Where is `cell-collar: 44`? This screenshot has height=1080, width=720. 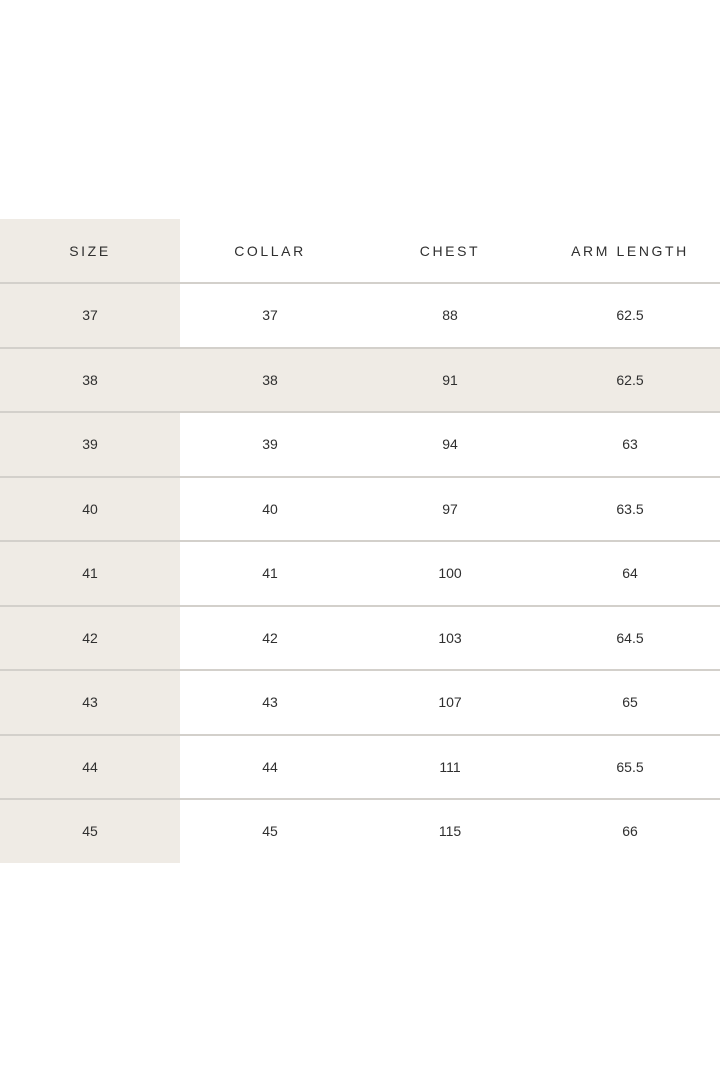 cell-collar: 44 is located at coordinates (270, 767).